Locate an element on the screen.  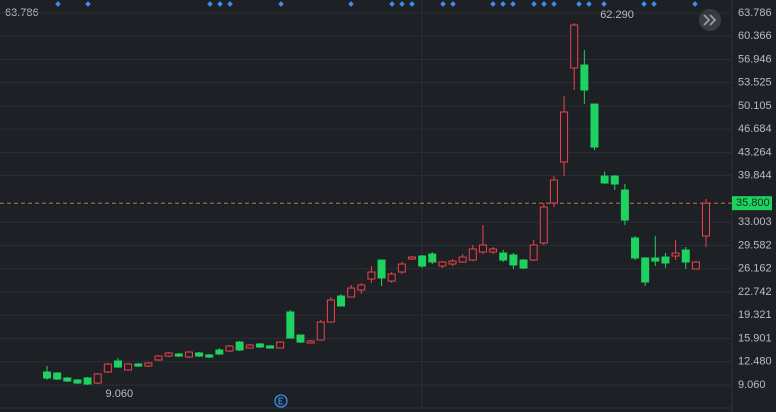
event-circle is located at coordinates (281, 401).